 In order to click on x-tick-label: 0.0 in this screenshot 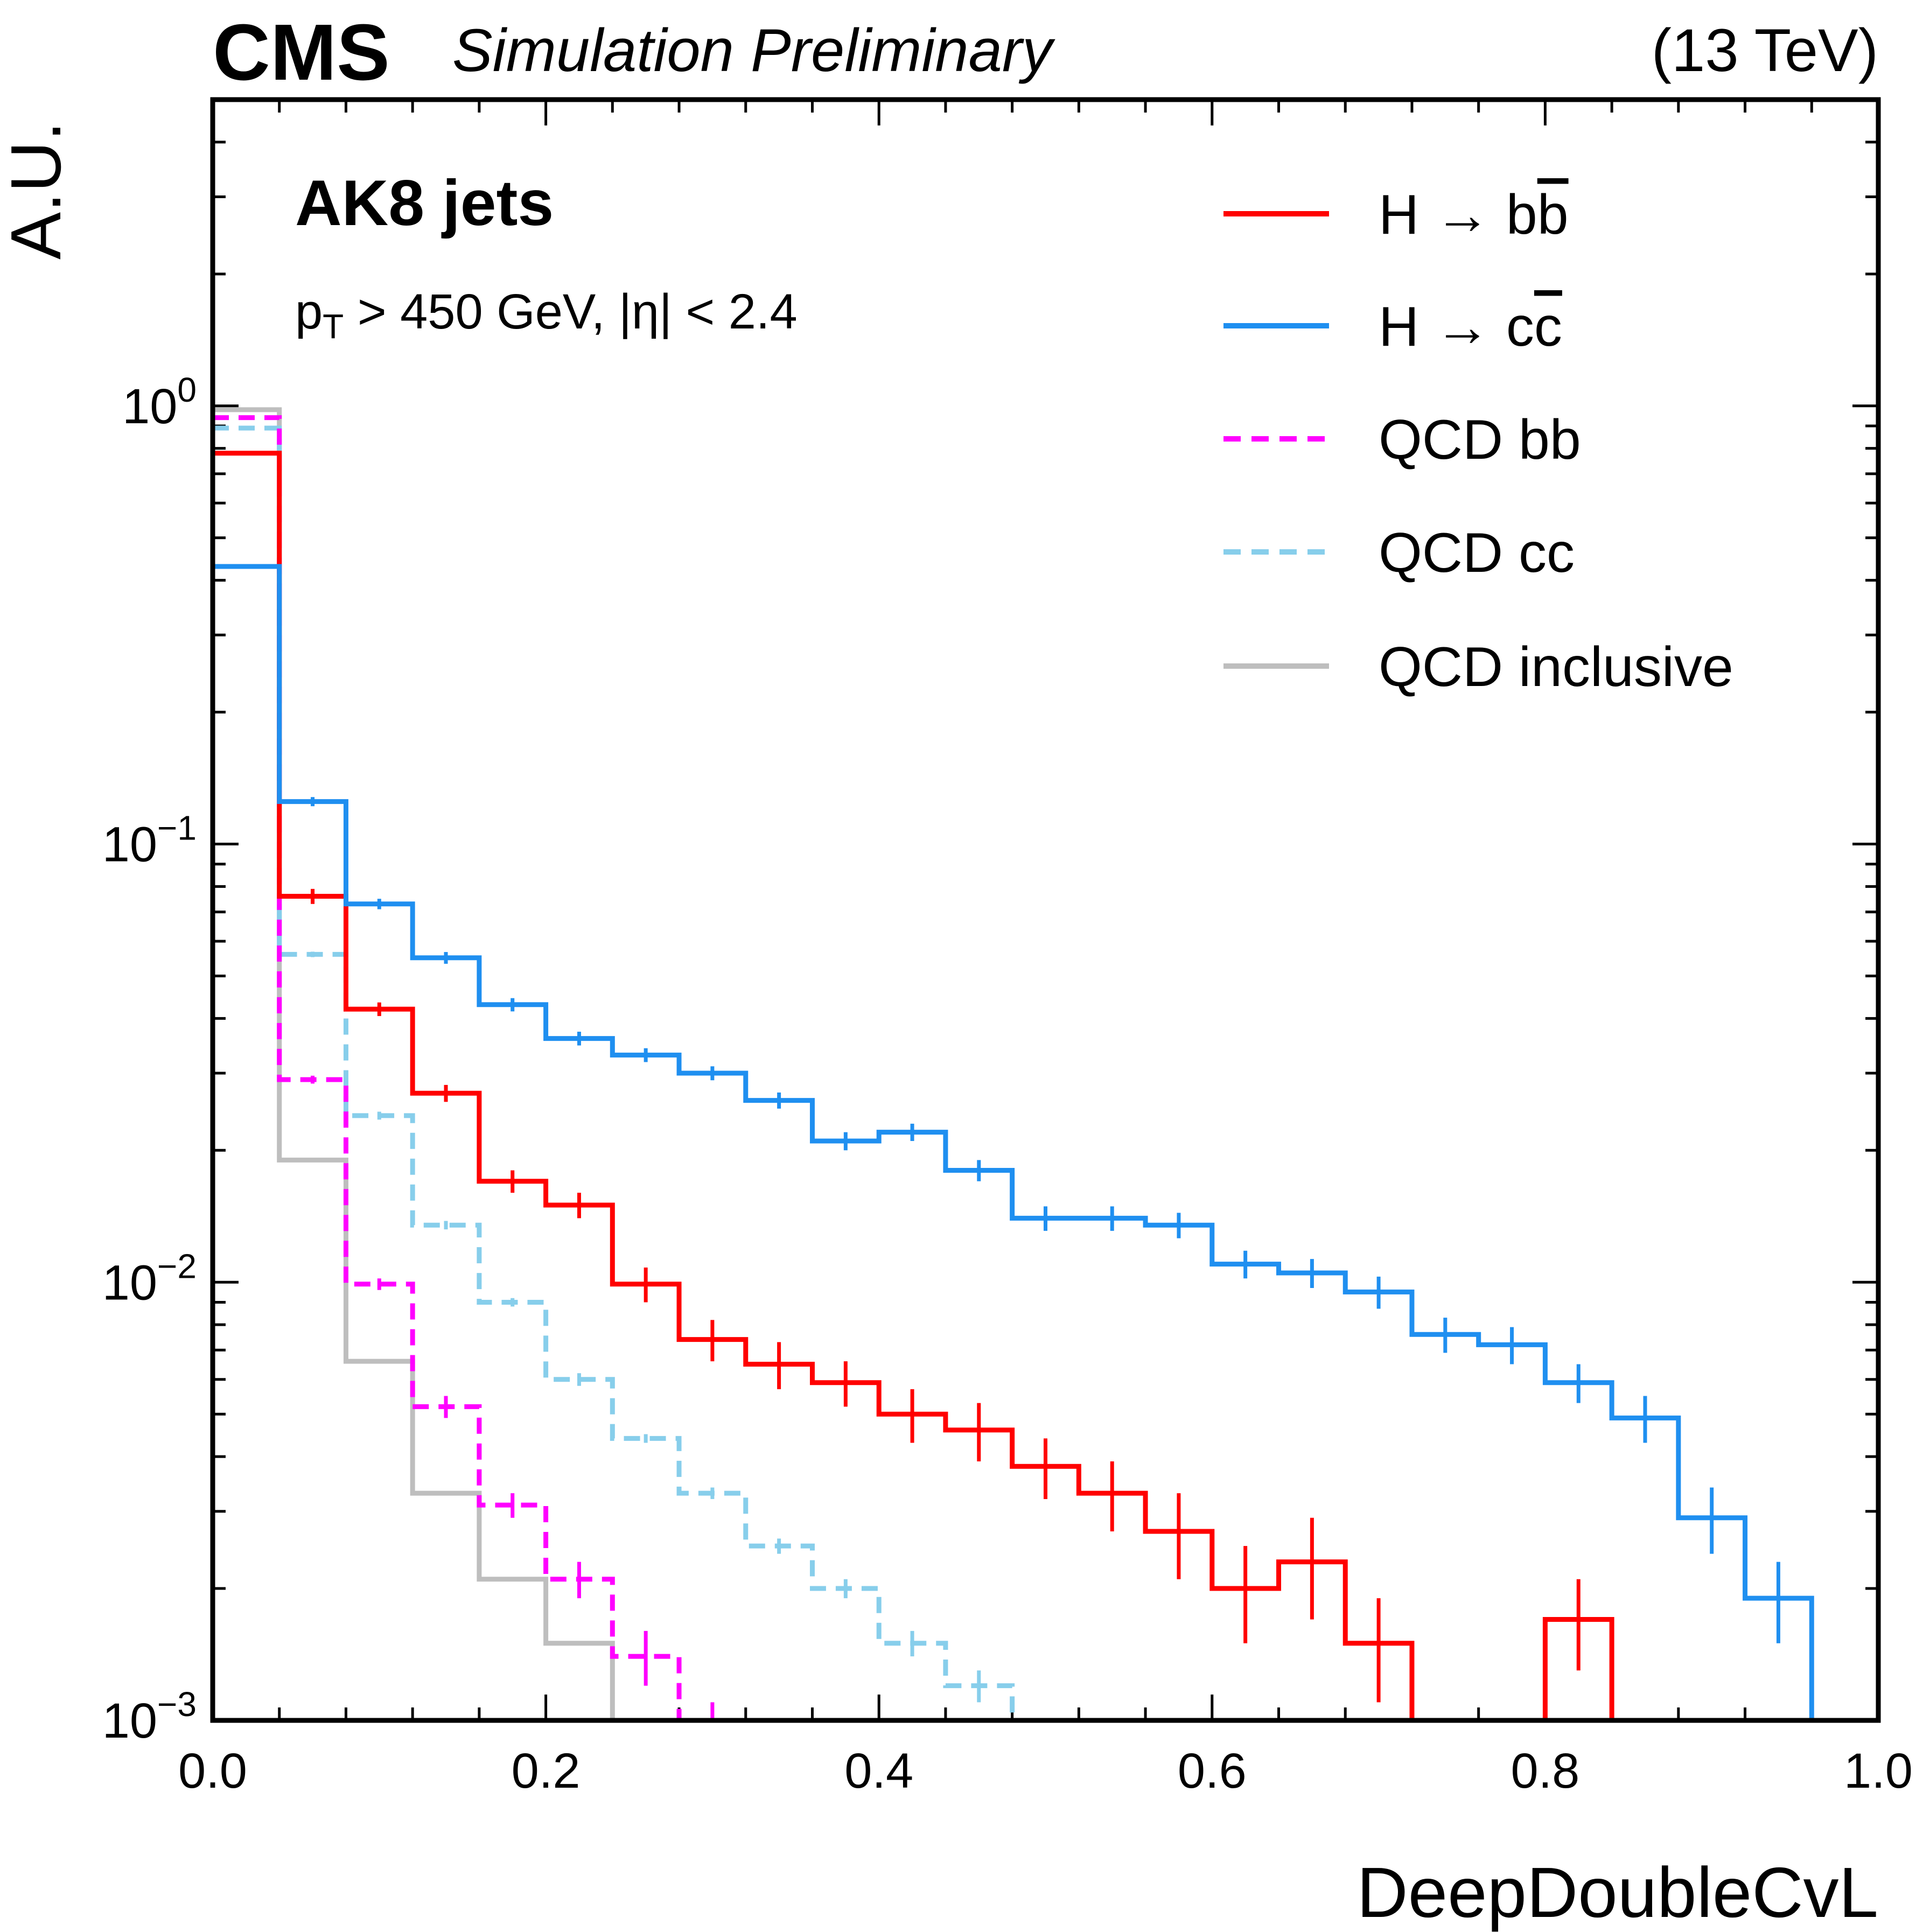, I will do `click(213, 1771)`.